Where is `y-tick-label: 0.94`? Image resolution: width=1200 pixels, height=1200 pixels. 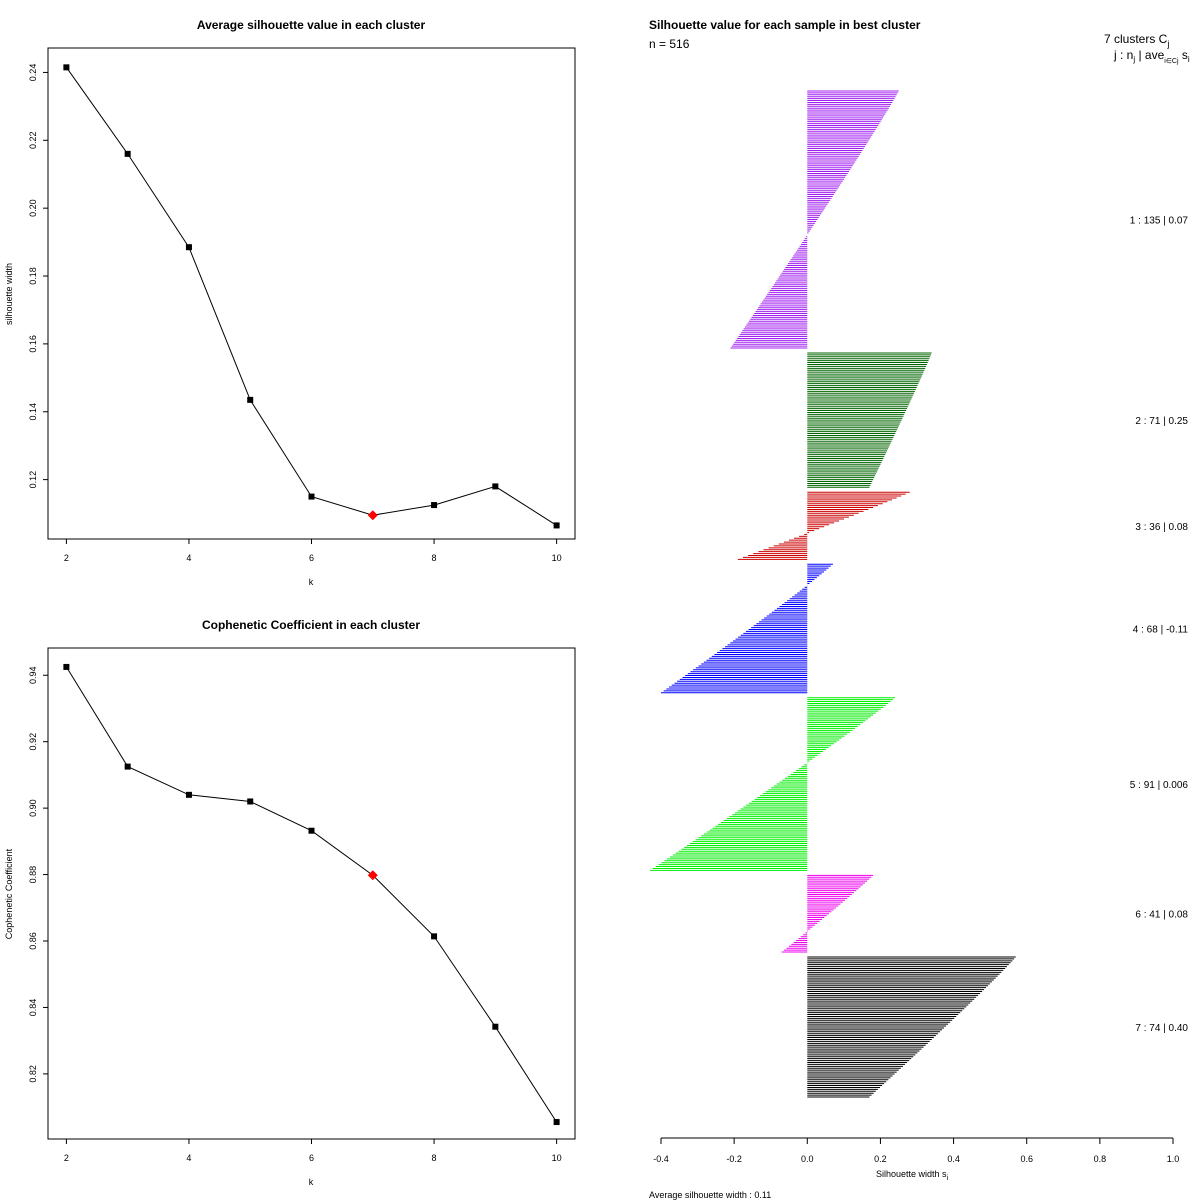
y-tick-label: 0.94 is located at coordinates (33, 675).